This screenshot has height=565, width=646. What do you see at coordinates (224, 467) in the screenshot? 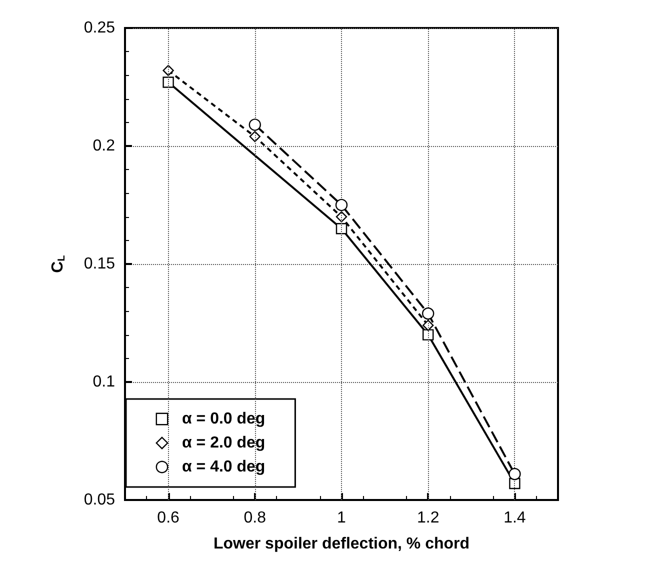
I see `legend-label: α = 4.0 deg` at bounding box center [224, 467].